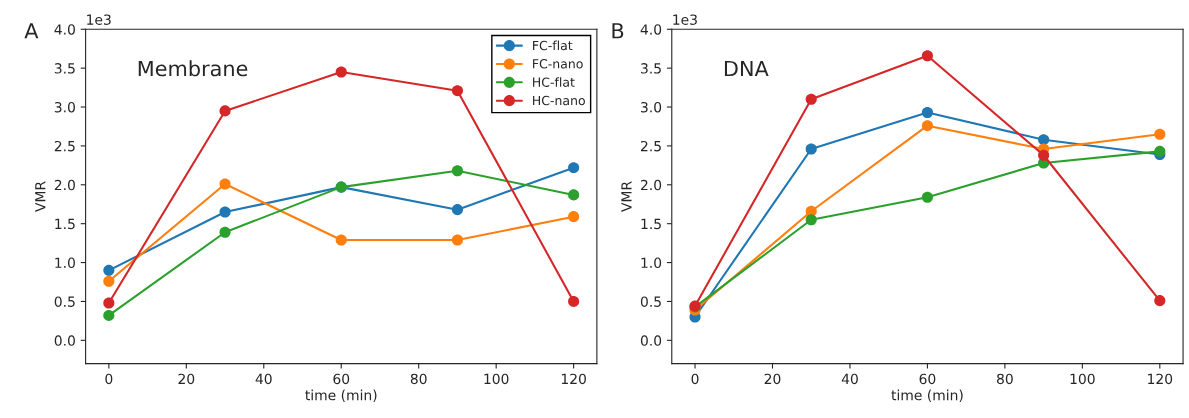 This screenshot has height=418, width=1189. Describe the element at coordinates (558, 64) in the screenshot. I see `legend-label: FC-nano` at that location.